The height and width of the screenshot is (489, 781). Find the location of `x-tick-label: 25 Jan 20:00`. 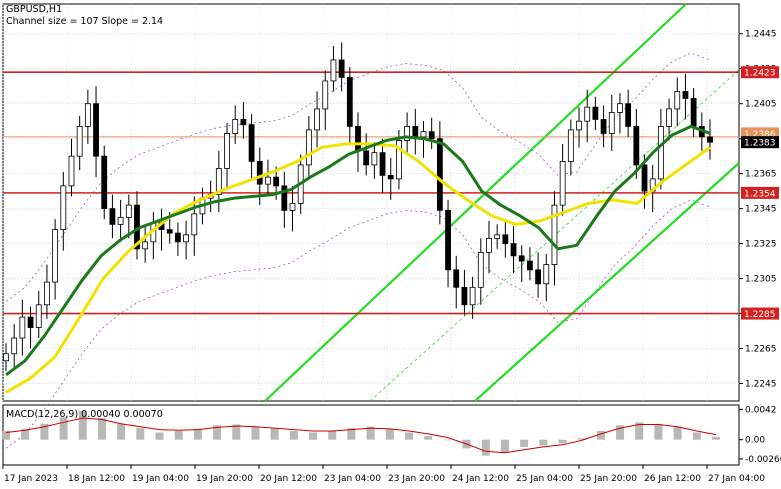

x-tick-label: 25 Jan 20:00 is located at coordinates (608, 479).